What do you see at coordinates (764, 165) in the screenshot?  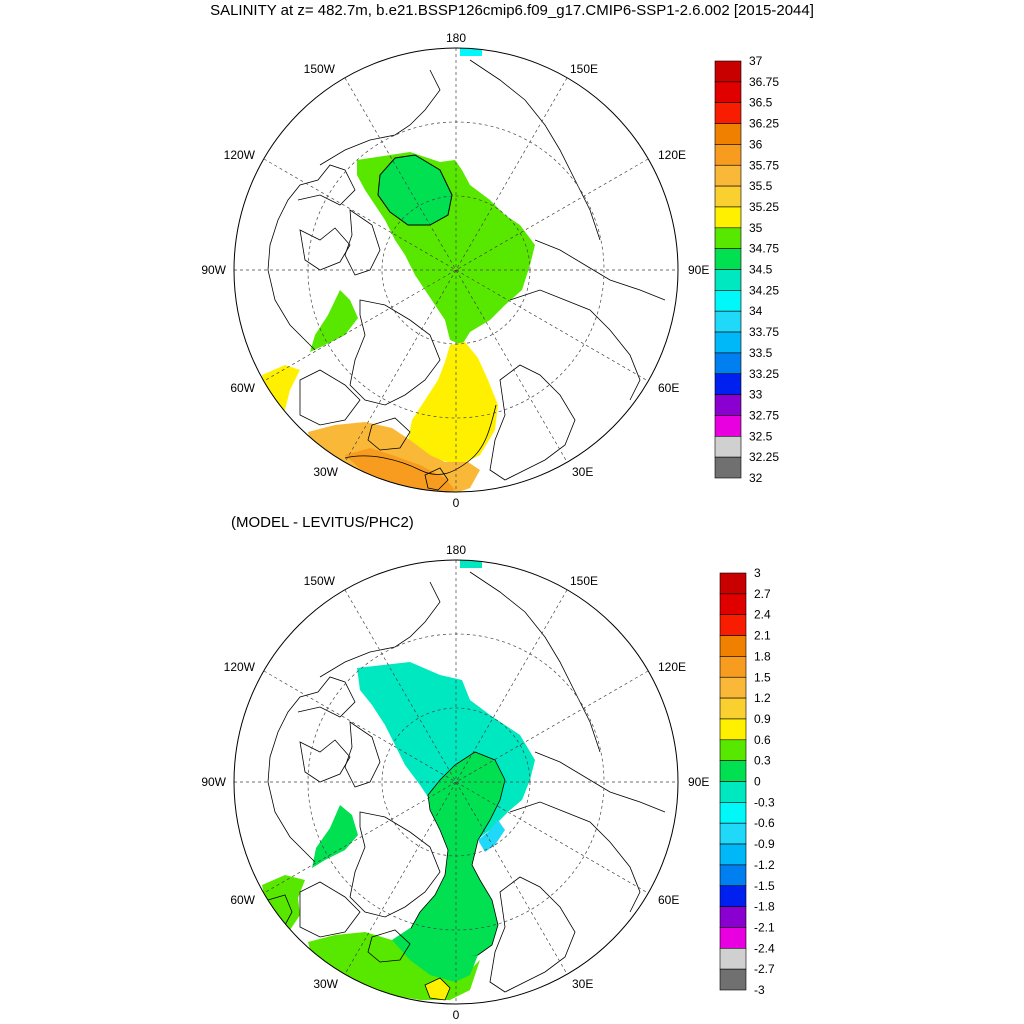 I see `colorbar-tick-label: 35.75` at bounding box center [764, 165].